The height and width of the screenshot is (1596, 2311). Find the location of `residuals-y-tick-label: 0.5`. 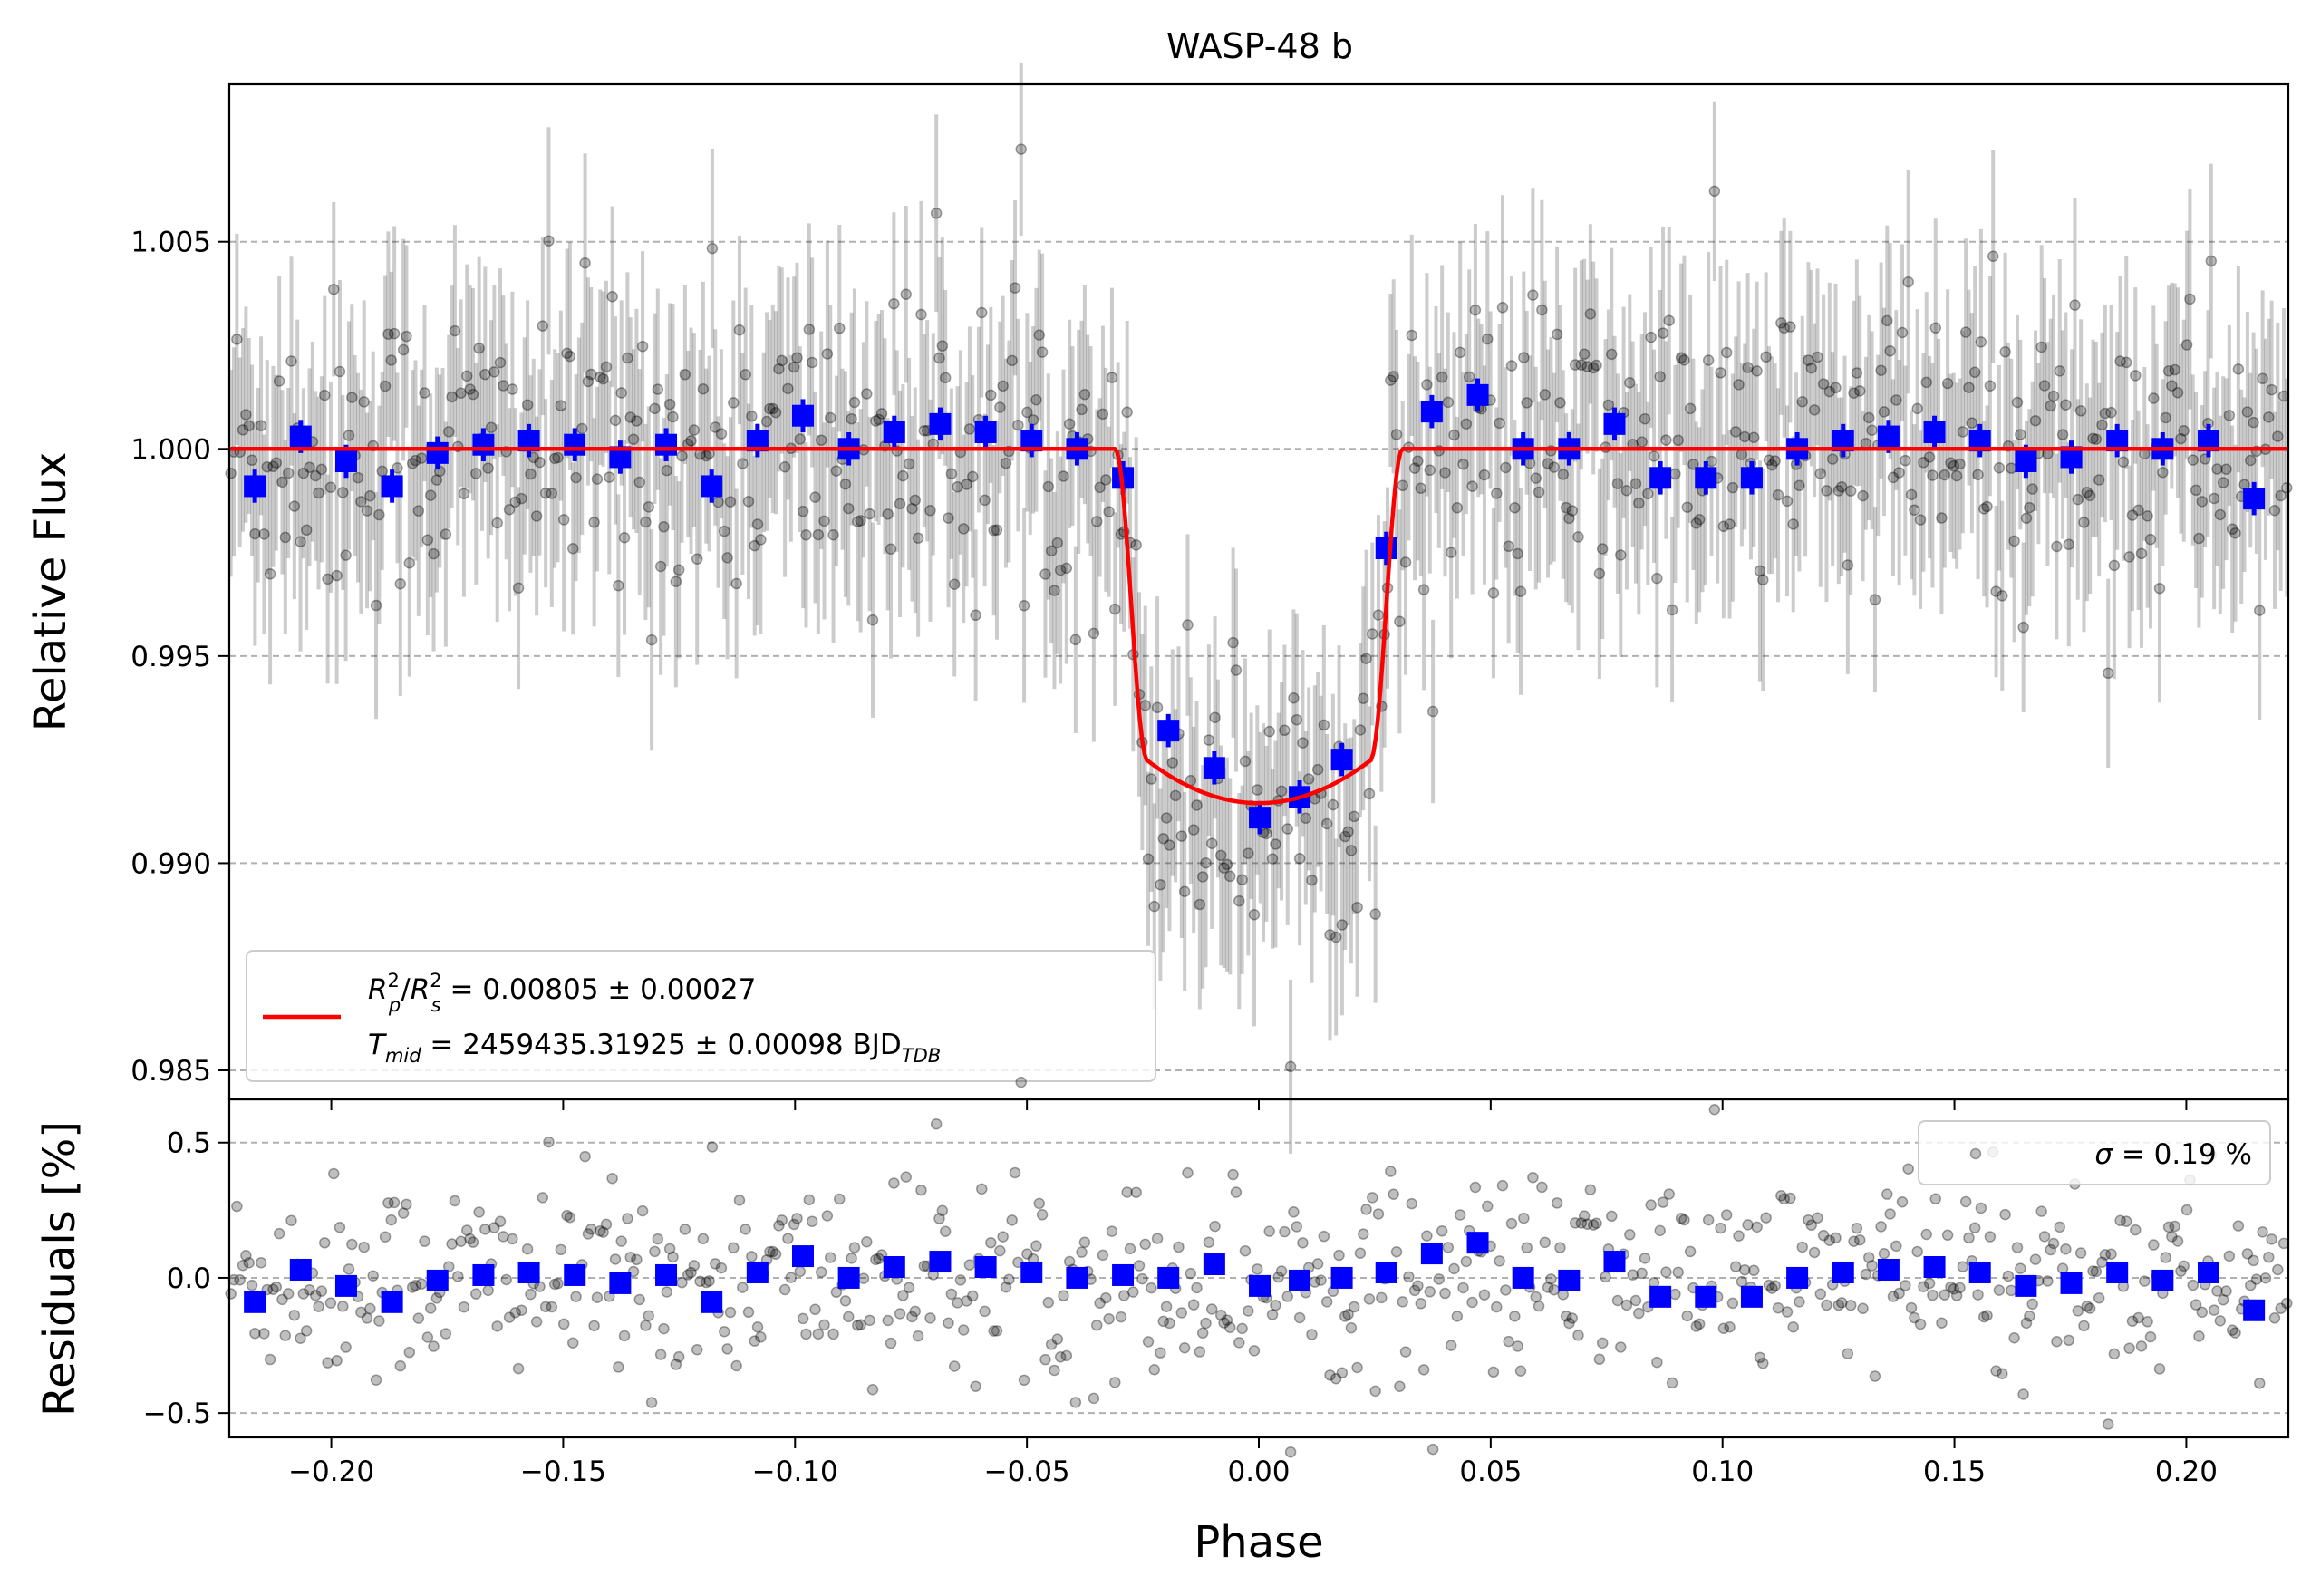

residuals-y-tick-label: 0.5 is located at coordinates (189, 1143).